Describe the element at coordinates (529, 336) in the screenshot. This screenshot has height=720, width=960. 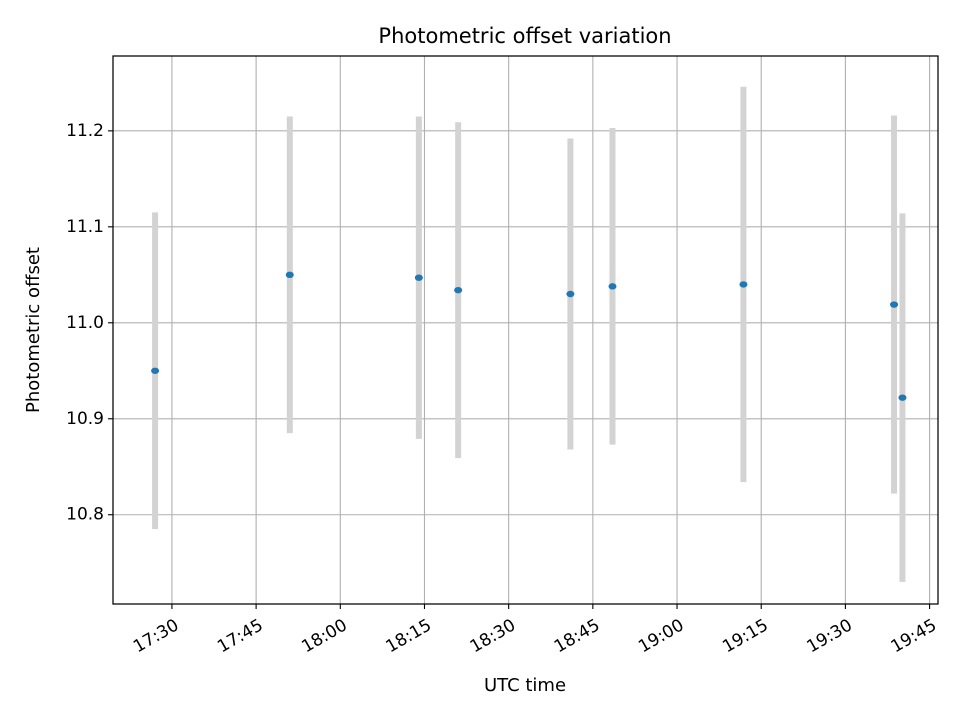
I see `data-points` at that location.